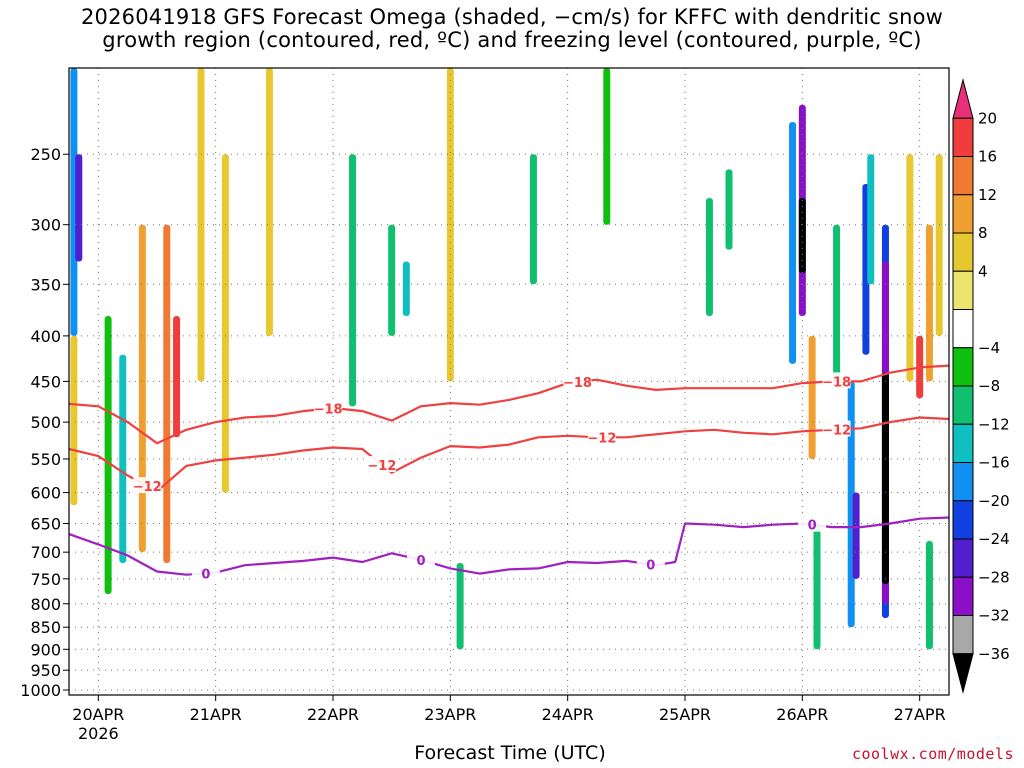 The width and height of the screenshot is (1024, 768). What do you see at coordinates (994, 539) in the screenshot?
I see `colorbar-label: −24` at bounding box center [994, 539].